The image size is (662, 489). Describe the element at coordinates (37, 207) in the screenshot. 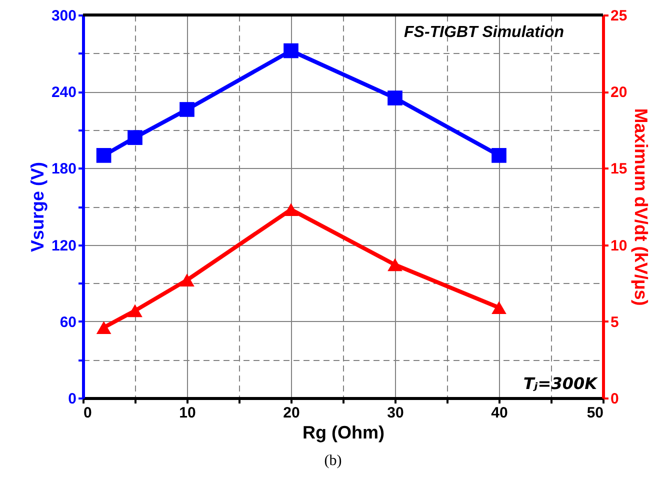

I see `y-axis-title: Vsurge (V)` at that location.